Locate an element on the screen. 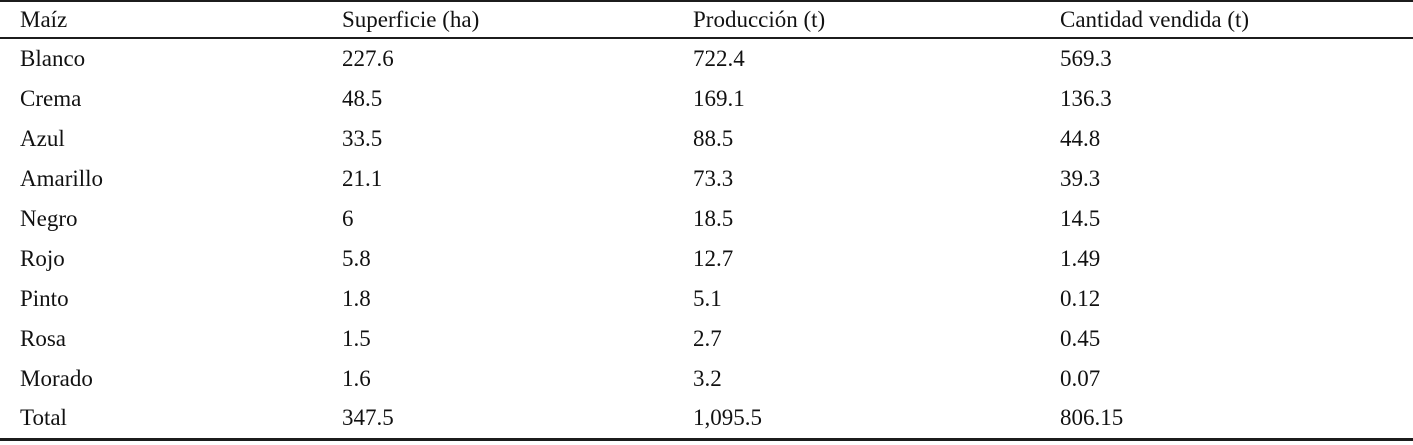 Image resolution: width=1413 pixels, height=445 pixels. cantidad-vendida-cell: 39.3 is located at coordinates (1080, 179).